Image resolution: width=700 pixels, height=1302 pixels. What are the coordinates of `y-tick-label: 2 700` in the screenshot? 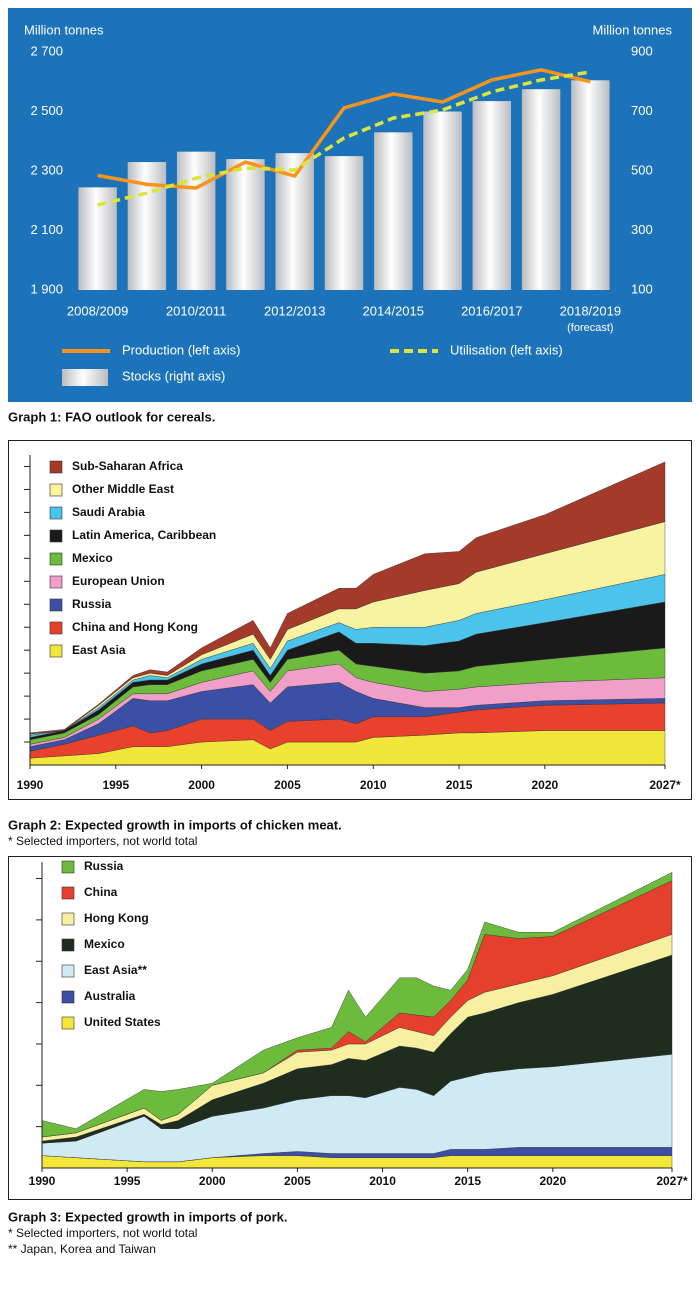 It's located at (46, 50).